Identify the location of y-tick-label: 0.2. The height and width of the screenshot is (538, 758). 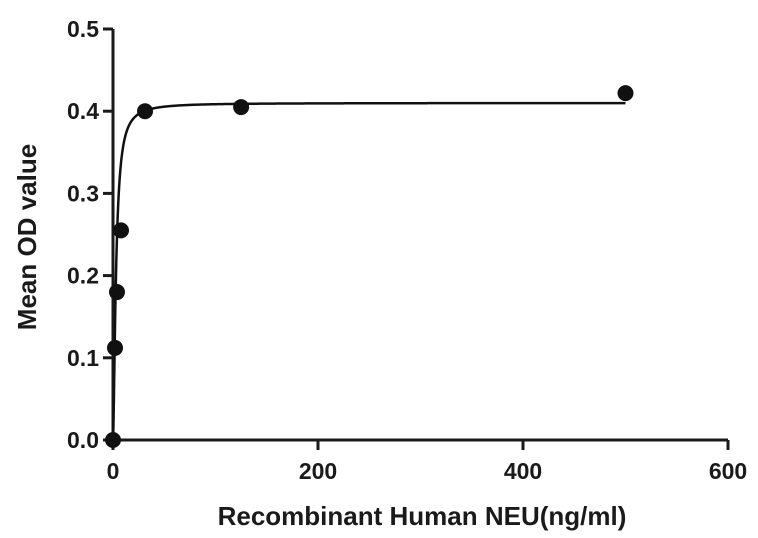
(83, 276).